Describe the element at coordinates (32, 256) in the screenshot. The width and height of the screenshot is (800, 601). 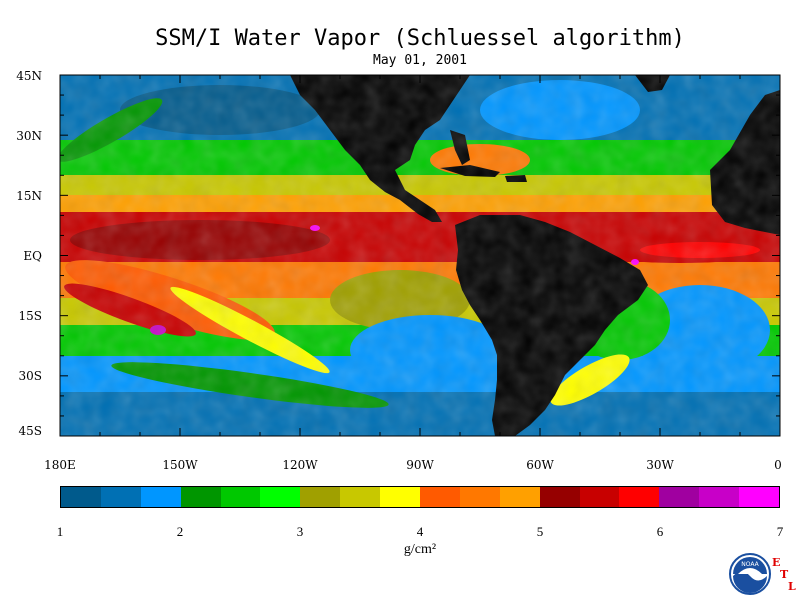
I see `lat-label: EQ` at that location.